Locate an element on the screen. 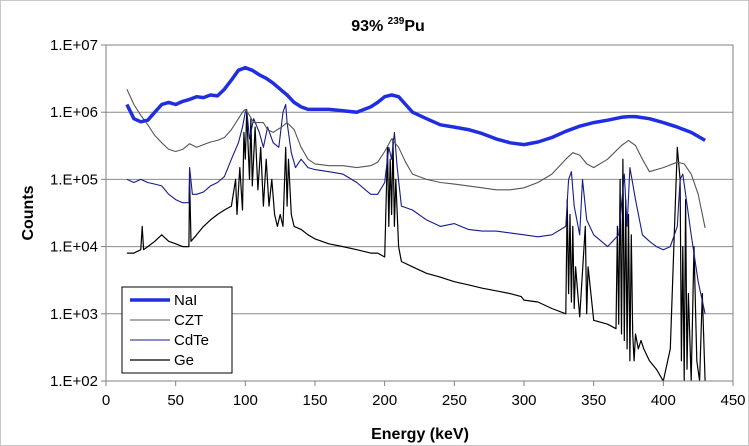 This screenshot has height=446, width=749. y-tick-label: 1.E+06 is located at coordinates (74, 112).